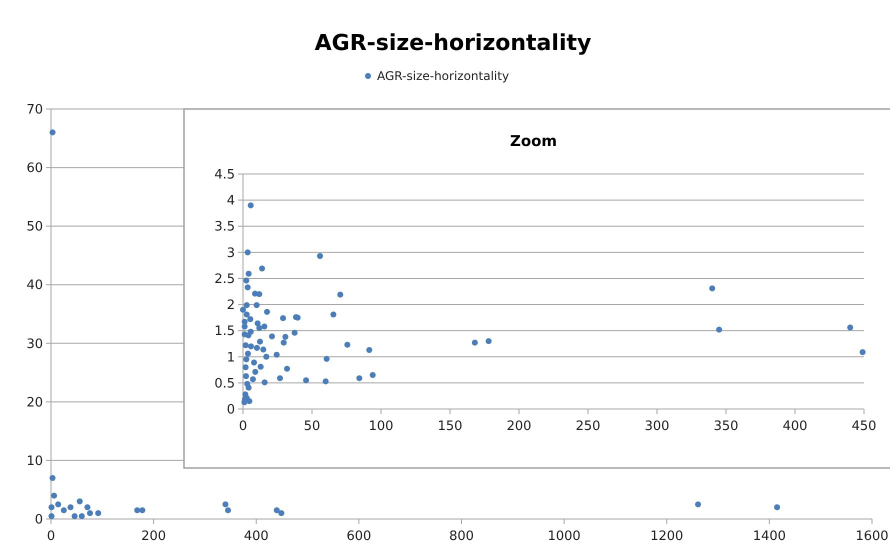 This screenshot has height=552, width=890. I want to click on x-tick-label: 450, so click(864, 426).